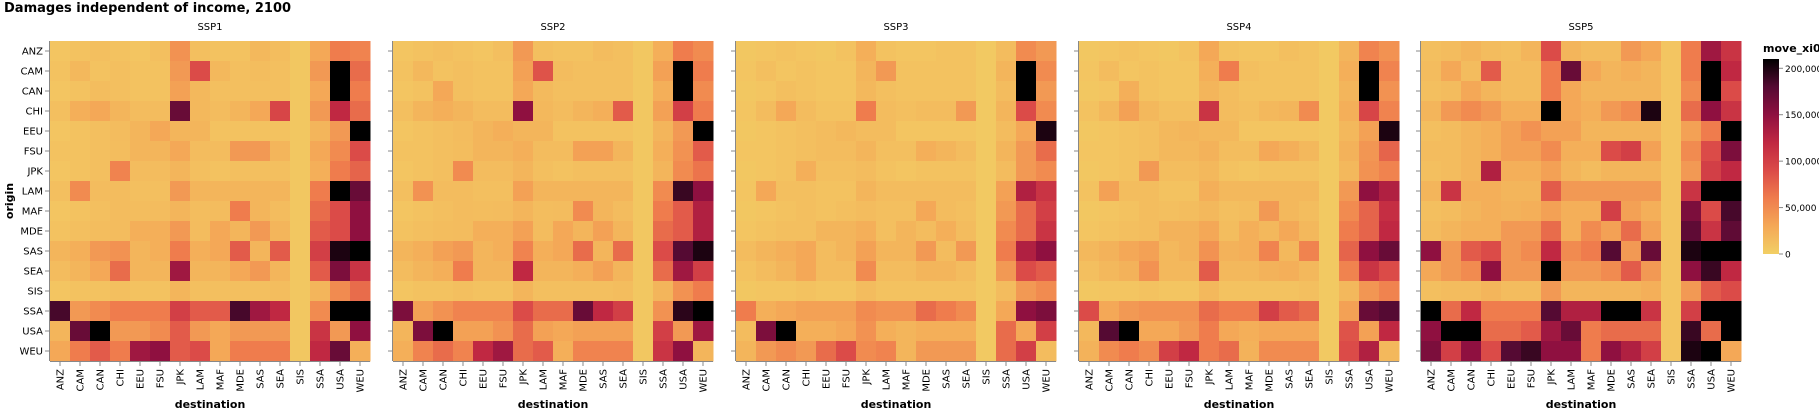 The height and width of the screenshot is (414, 1819). Describe the element at coordinates (240, 191) in the screenshot. I see `cell-ssp1-lam-mde` at that location.